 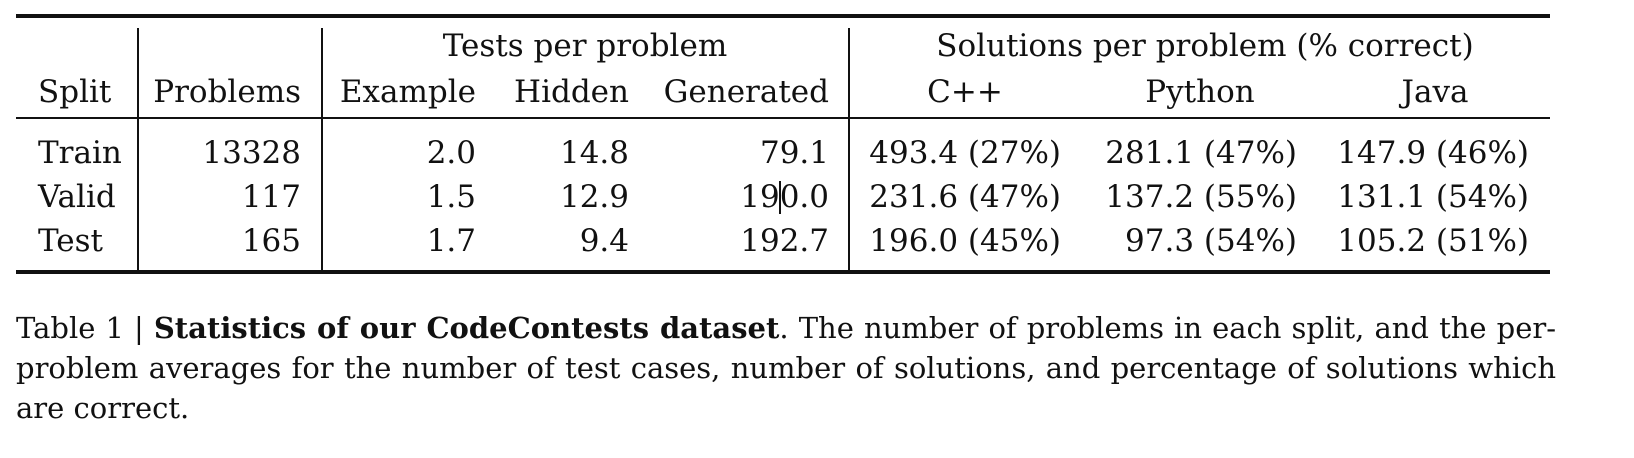 I want to click on cell-hidden: 9.4, so click(x=604, y=241).